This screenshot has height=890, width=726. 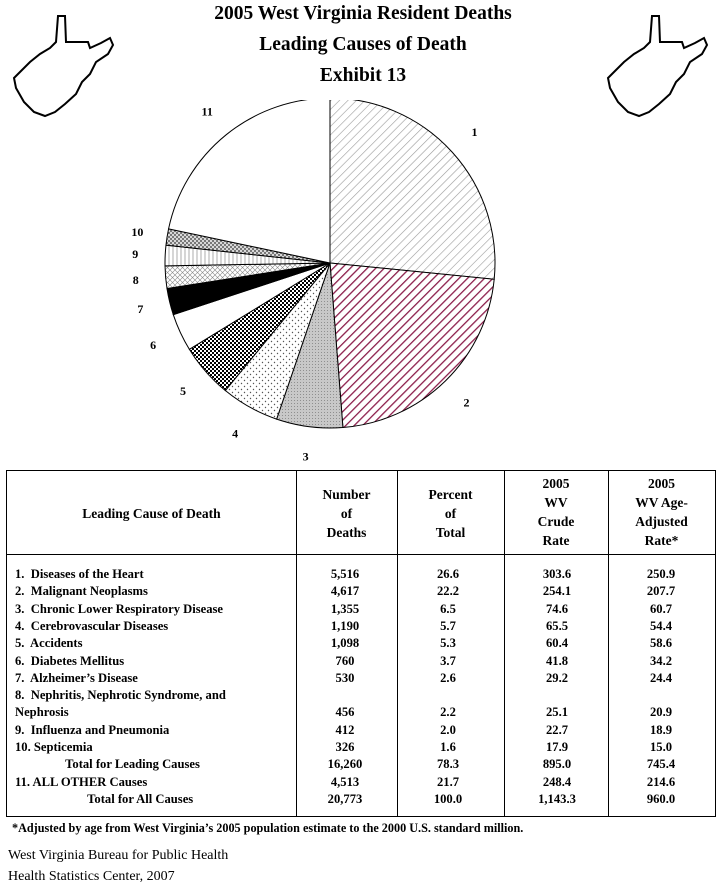 I want to click on value-cell: 760, so click(x=345, y=660).